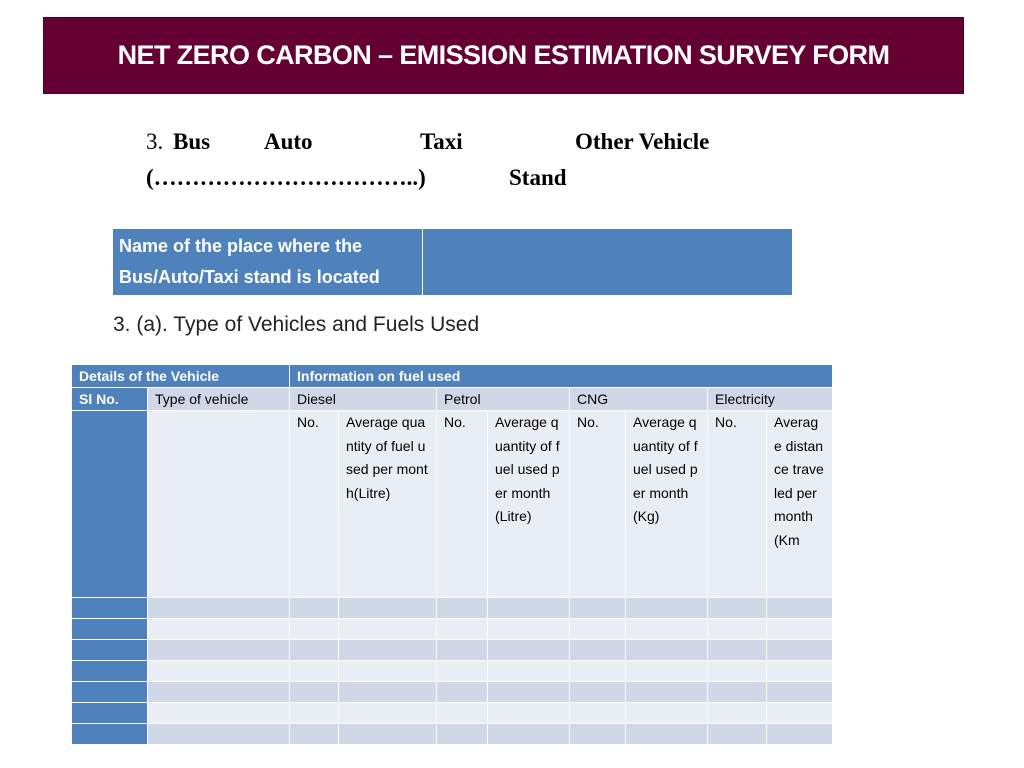 The width and height of the screenshot is (1024, 768). Describe the element at coordinates (286, 177) in the screenshot. I see `other-vehicle-blank: (……………………………..)` at that location.